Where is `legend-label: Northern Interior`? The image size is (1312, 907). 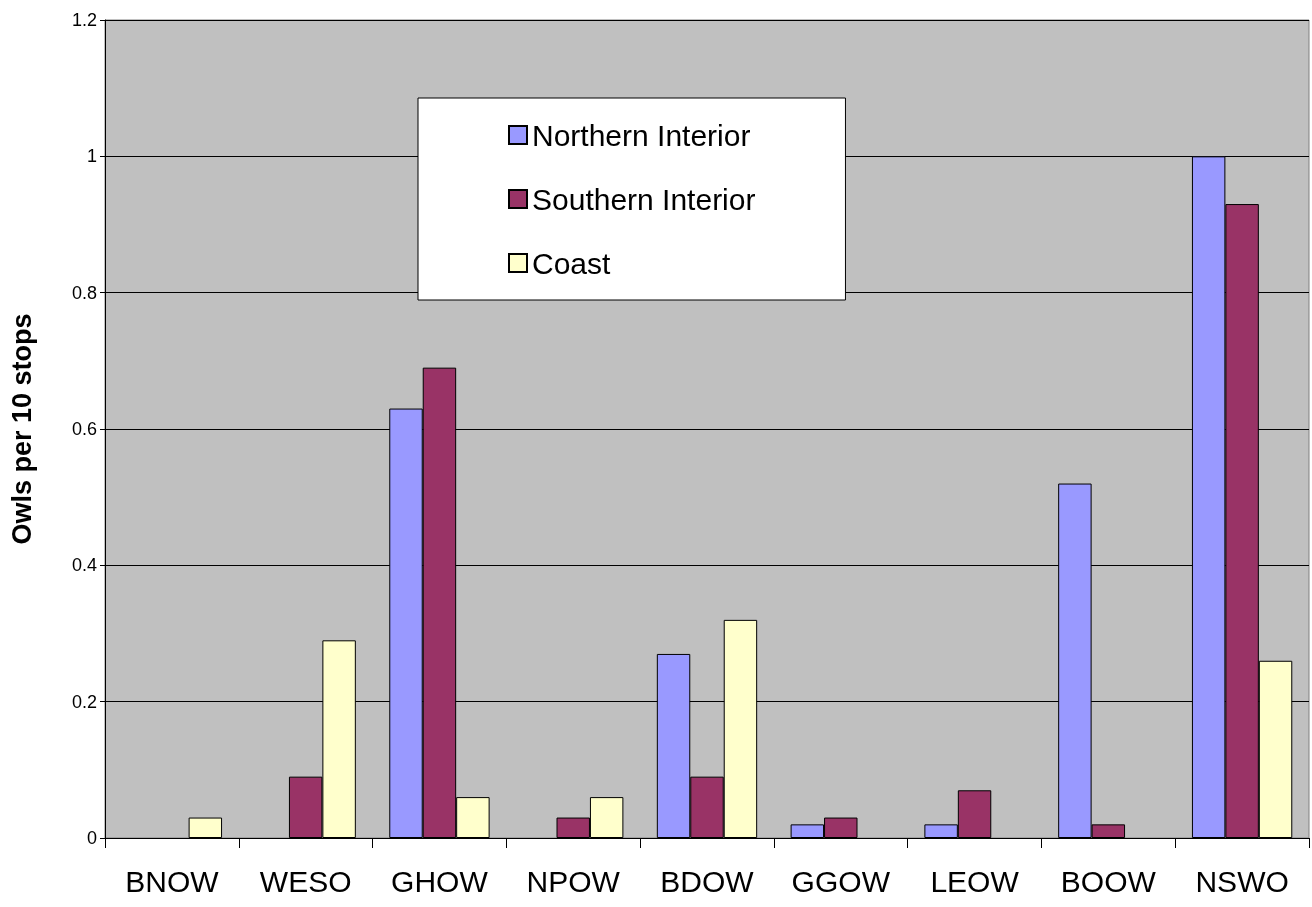 legend-label: Northern Interior is located at coordinates (641, 135).